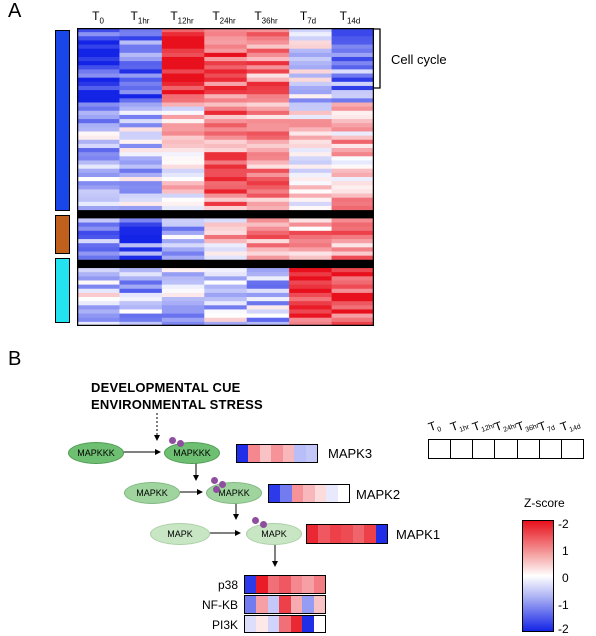  What do you see at coordinates (216, 489) in the screenshot?
I see `phosphate-dot` at bounding box center [216, 489].